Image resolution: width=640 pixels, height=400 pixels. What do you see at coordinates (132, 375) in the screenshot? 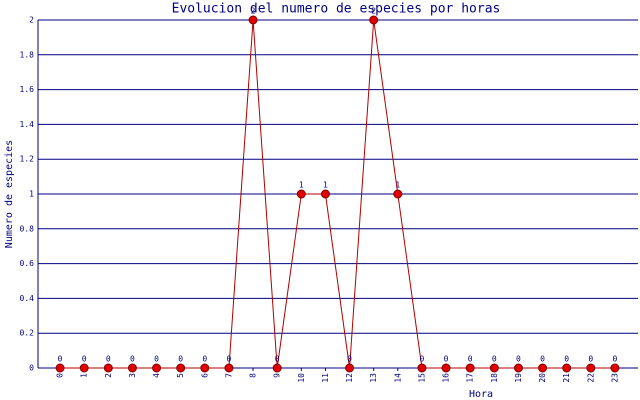
I see `x-tick-label: 3` at bounding box center [132, 375].